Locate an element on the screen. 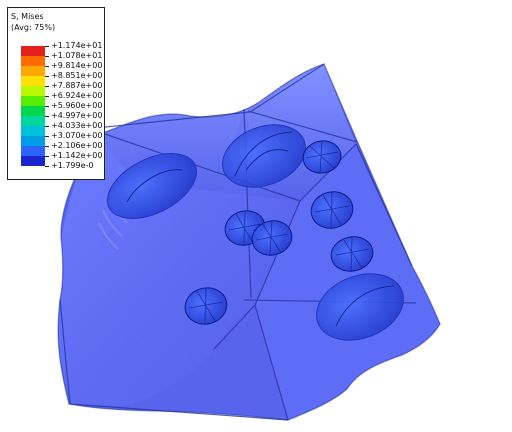  legend-label-9: +4.033e+00 is located at coordinates (77, 125).